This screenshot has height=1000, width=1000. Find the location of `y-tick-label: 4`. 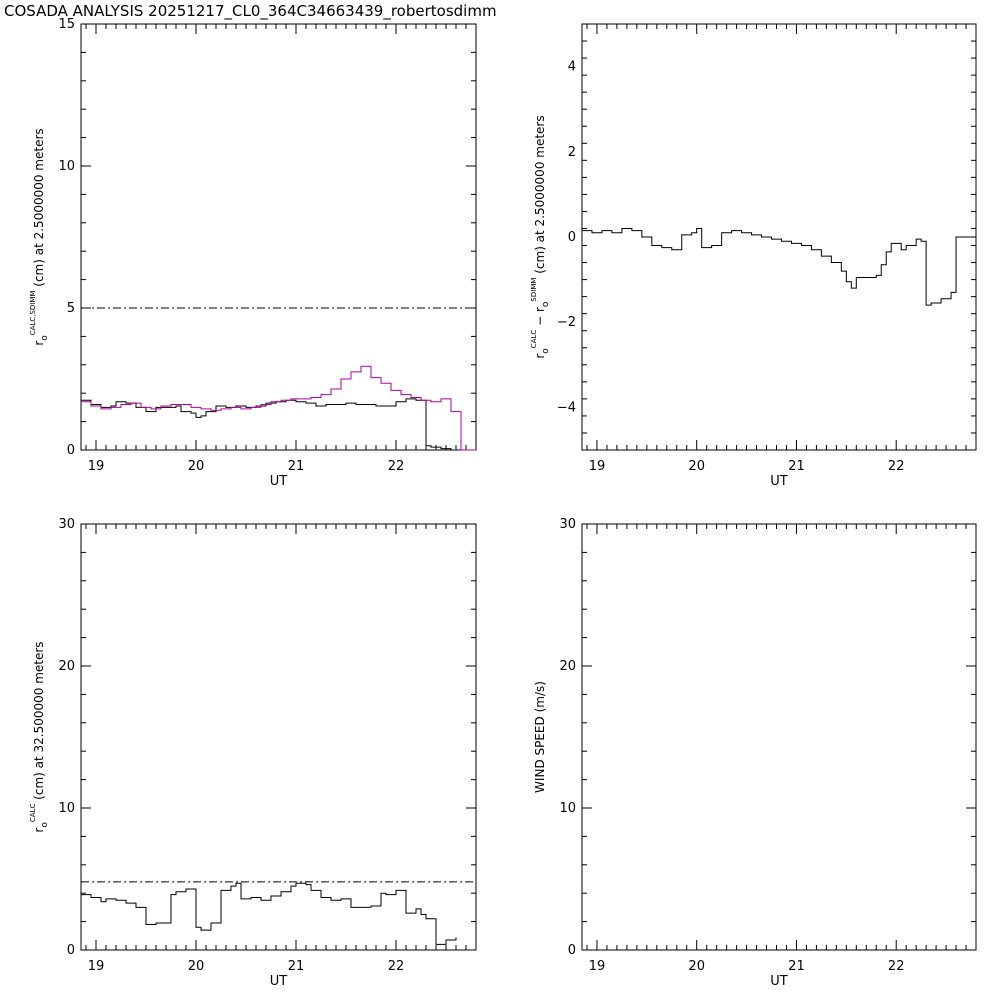

y-tick-label: 4 is located at coordinates (572, 67).